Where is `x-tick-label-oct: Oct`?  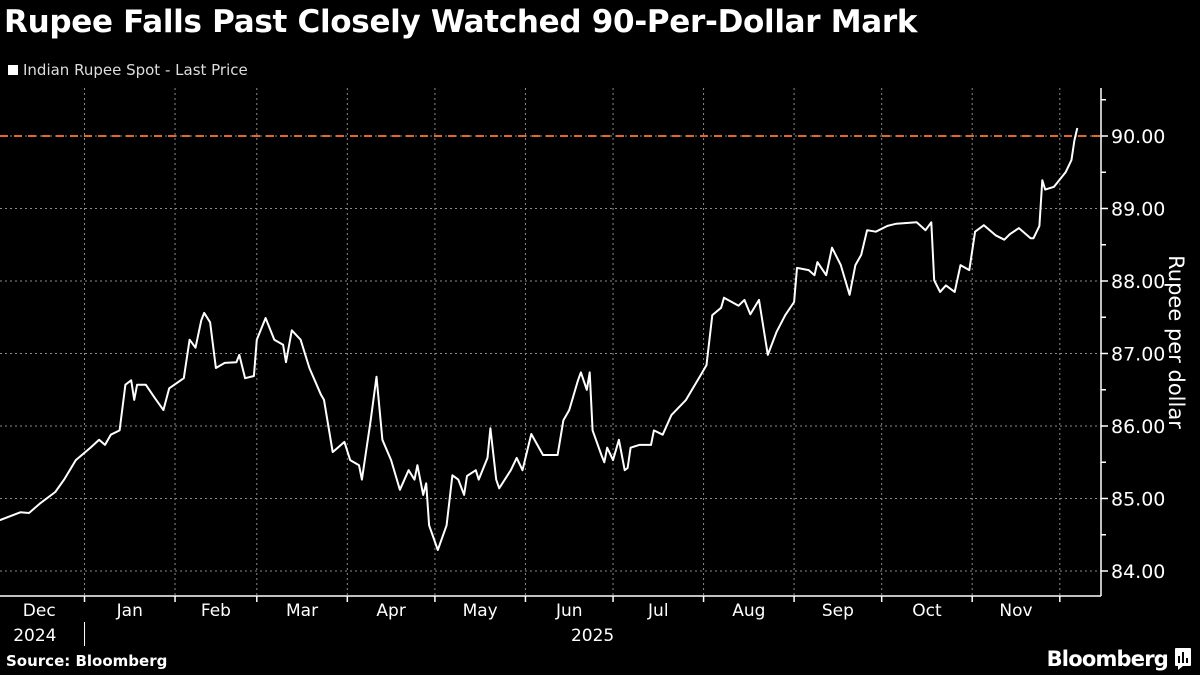 x-tick-label-oct: Oct is located at coordinates (927, 611).